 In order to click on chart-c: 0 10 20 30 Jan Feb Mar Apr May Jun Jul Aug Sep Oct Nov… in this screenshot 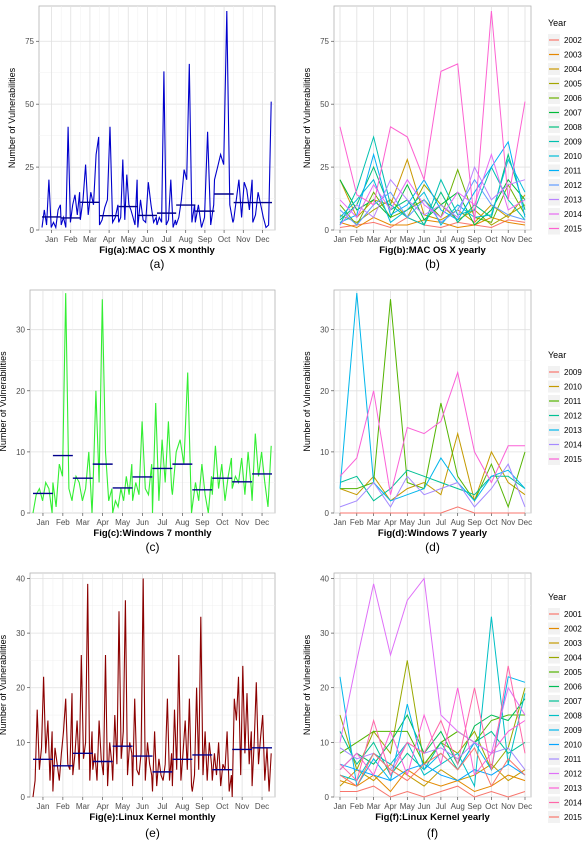, I will do `click(138, 421)`.